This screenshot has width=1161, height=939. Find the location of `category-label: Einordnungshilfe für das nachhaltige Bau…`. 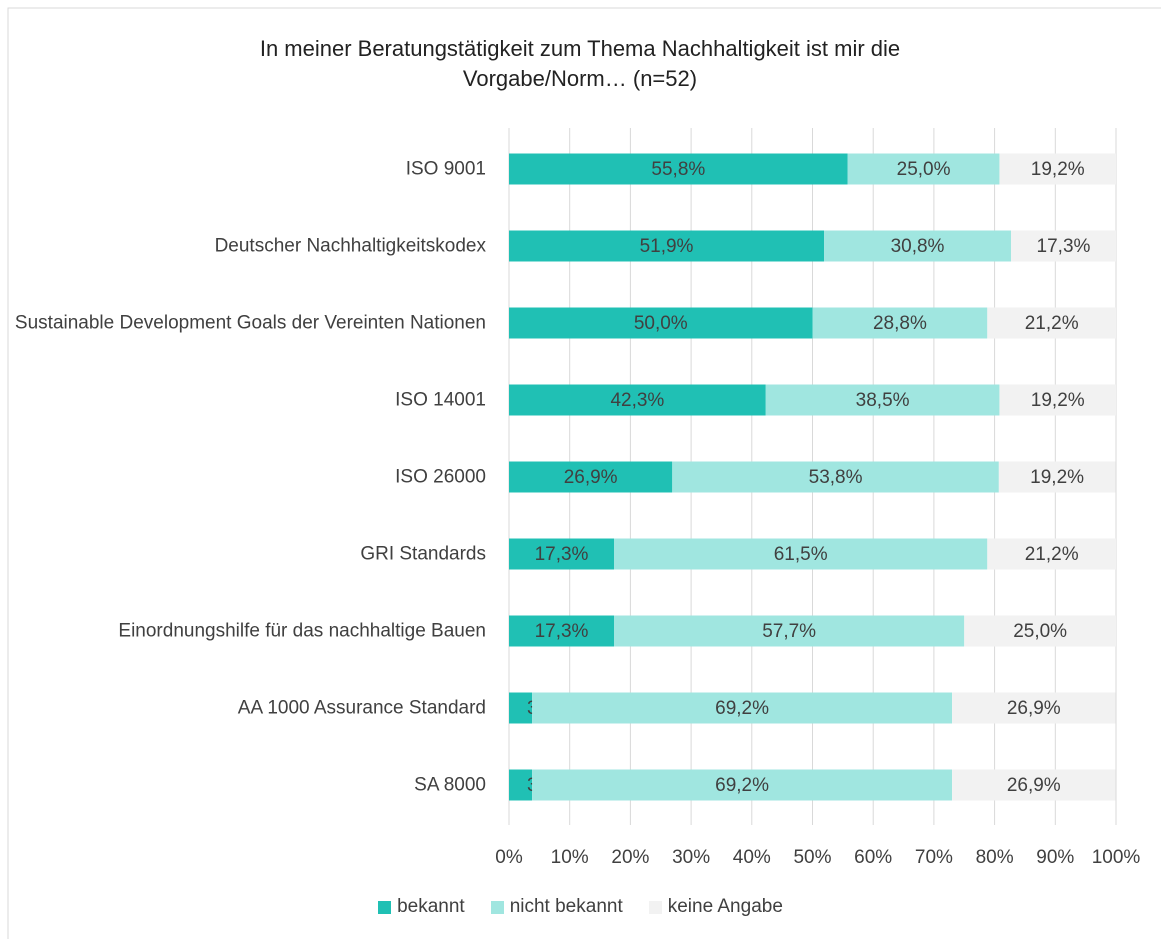

category-label: Einordnungshilfe für das nachhaltige Bau… is located at coordinates (302, 631).